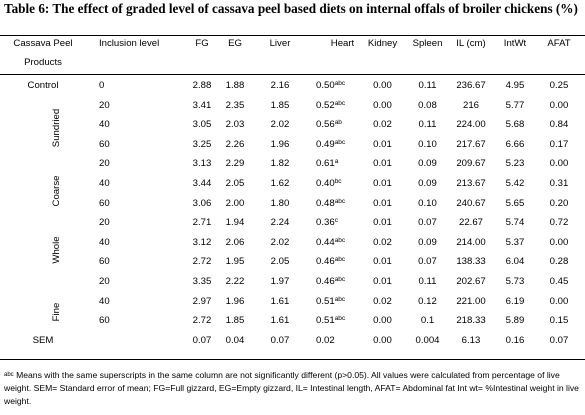 Image resolution: width=585 pixels, height=415 pixels. Describe the element at coordinates (202, 183) in the screenshot. I see `cell-fg: 3.44` at that location.